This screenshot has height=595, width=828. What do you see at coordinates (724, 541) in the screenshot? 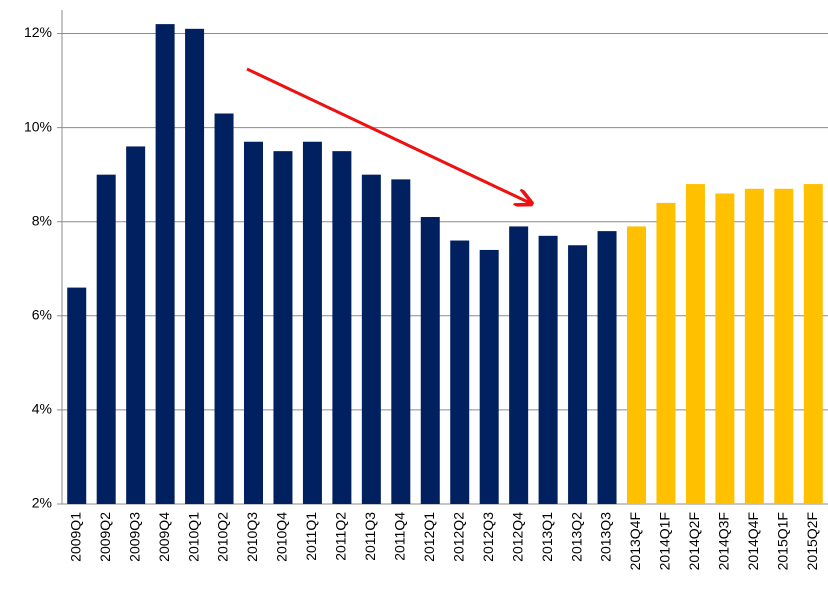
I see `x-tick-label: 2014Q3F` at bounding box center [724, 541].